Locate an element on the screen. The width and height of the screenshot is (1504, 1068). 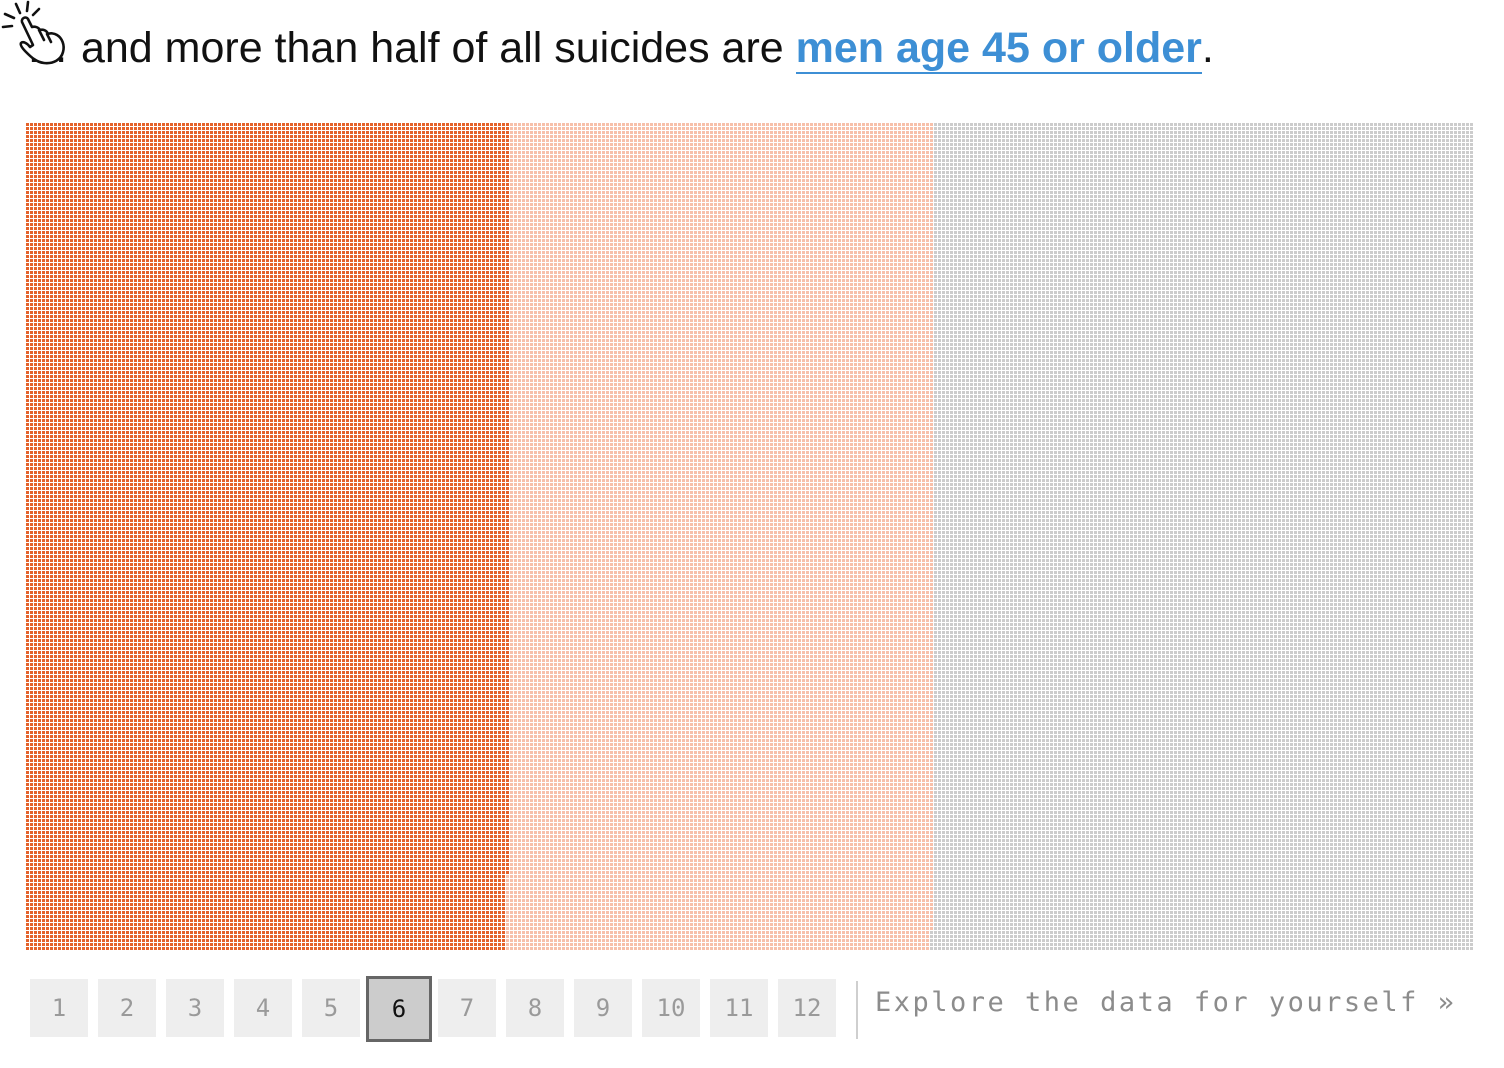
tap-hand-icon is located at coordinates (35, 33).